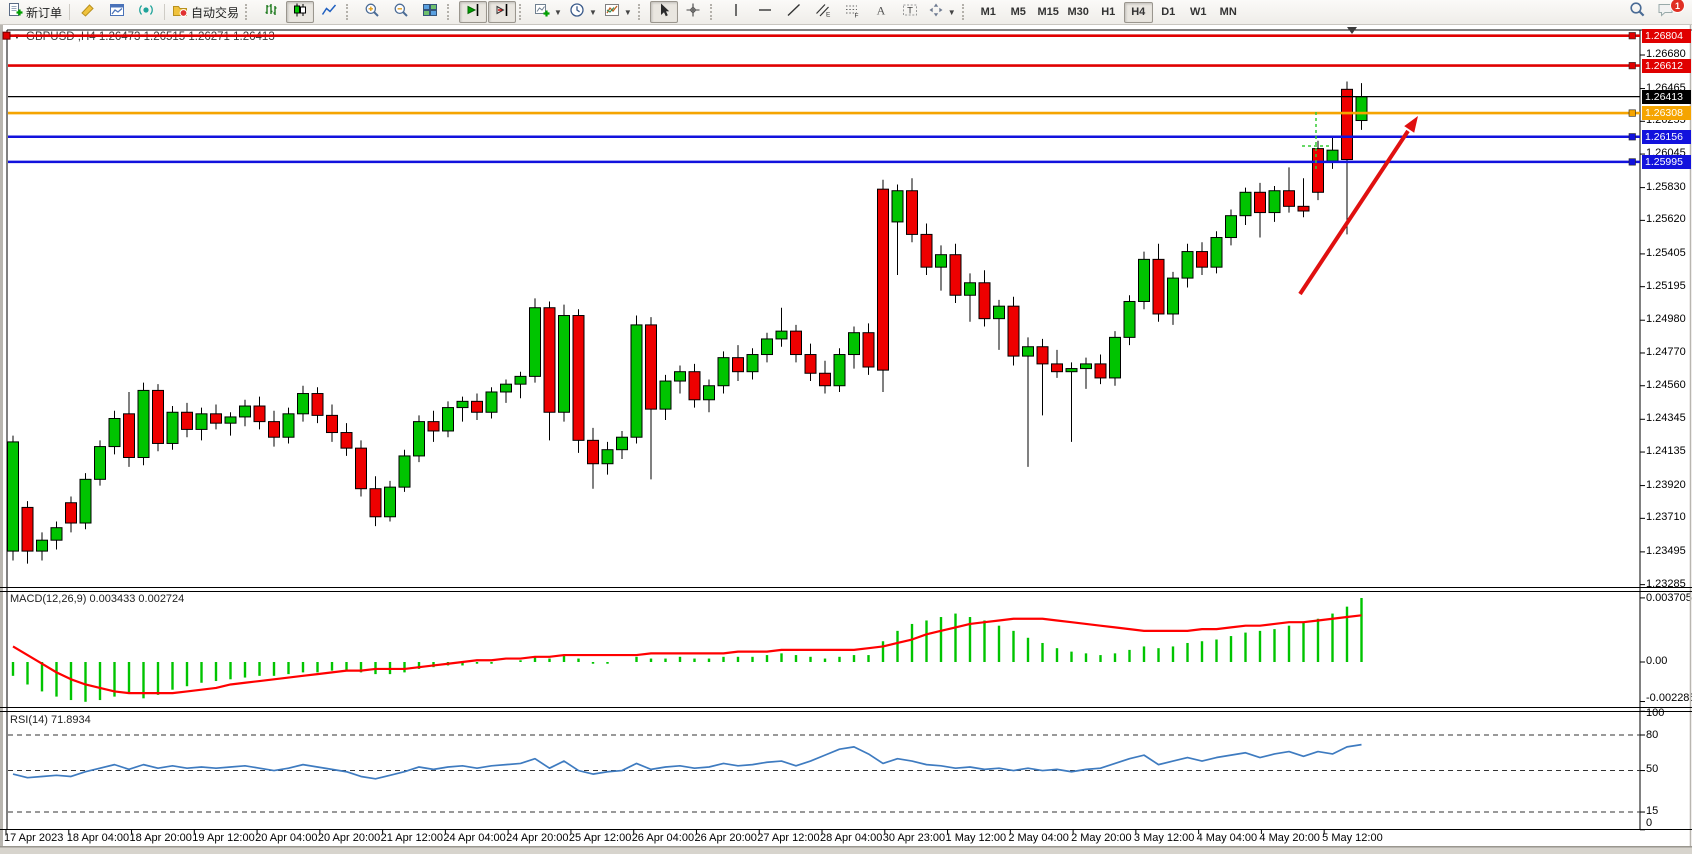  I want to click on line-chart-button, so click(329, 12).